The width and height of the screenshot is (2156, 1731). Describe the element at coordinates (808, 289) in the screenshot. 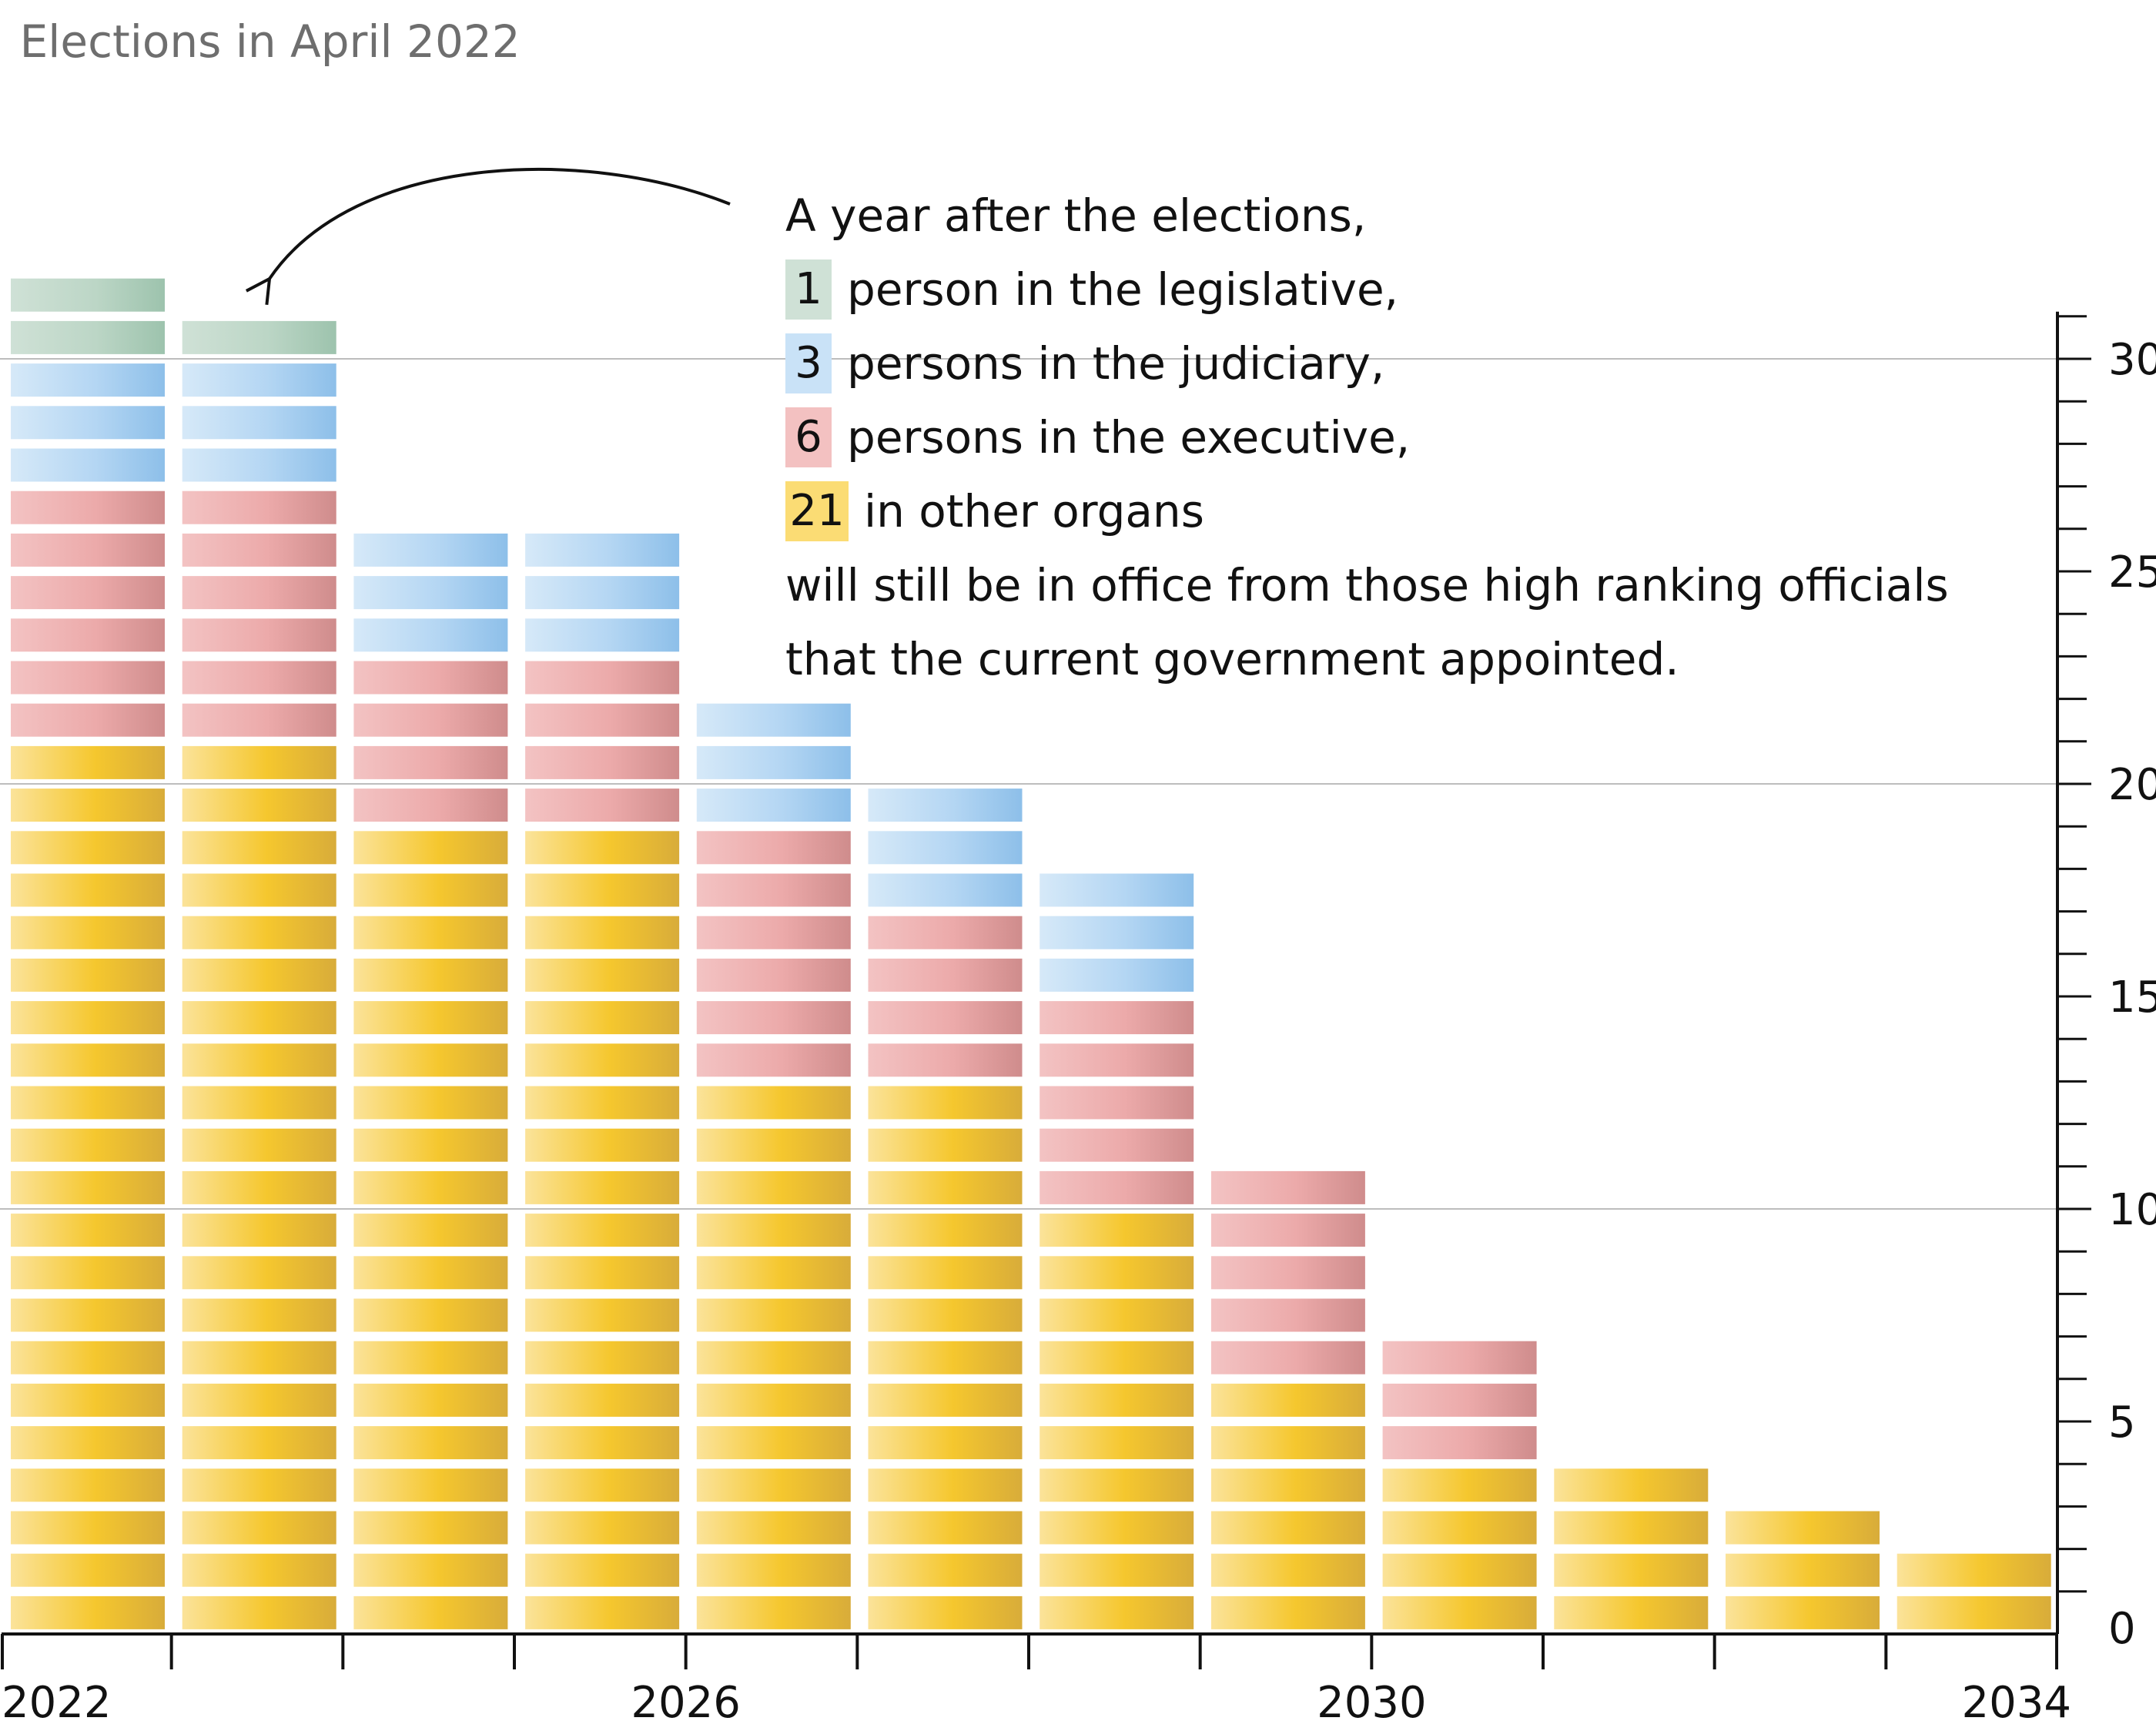

I see `legislative-swatch: 1` at that location.